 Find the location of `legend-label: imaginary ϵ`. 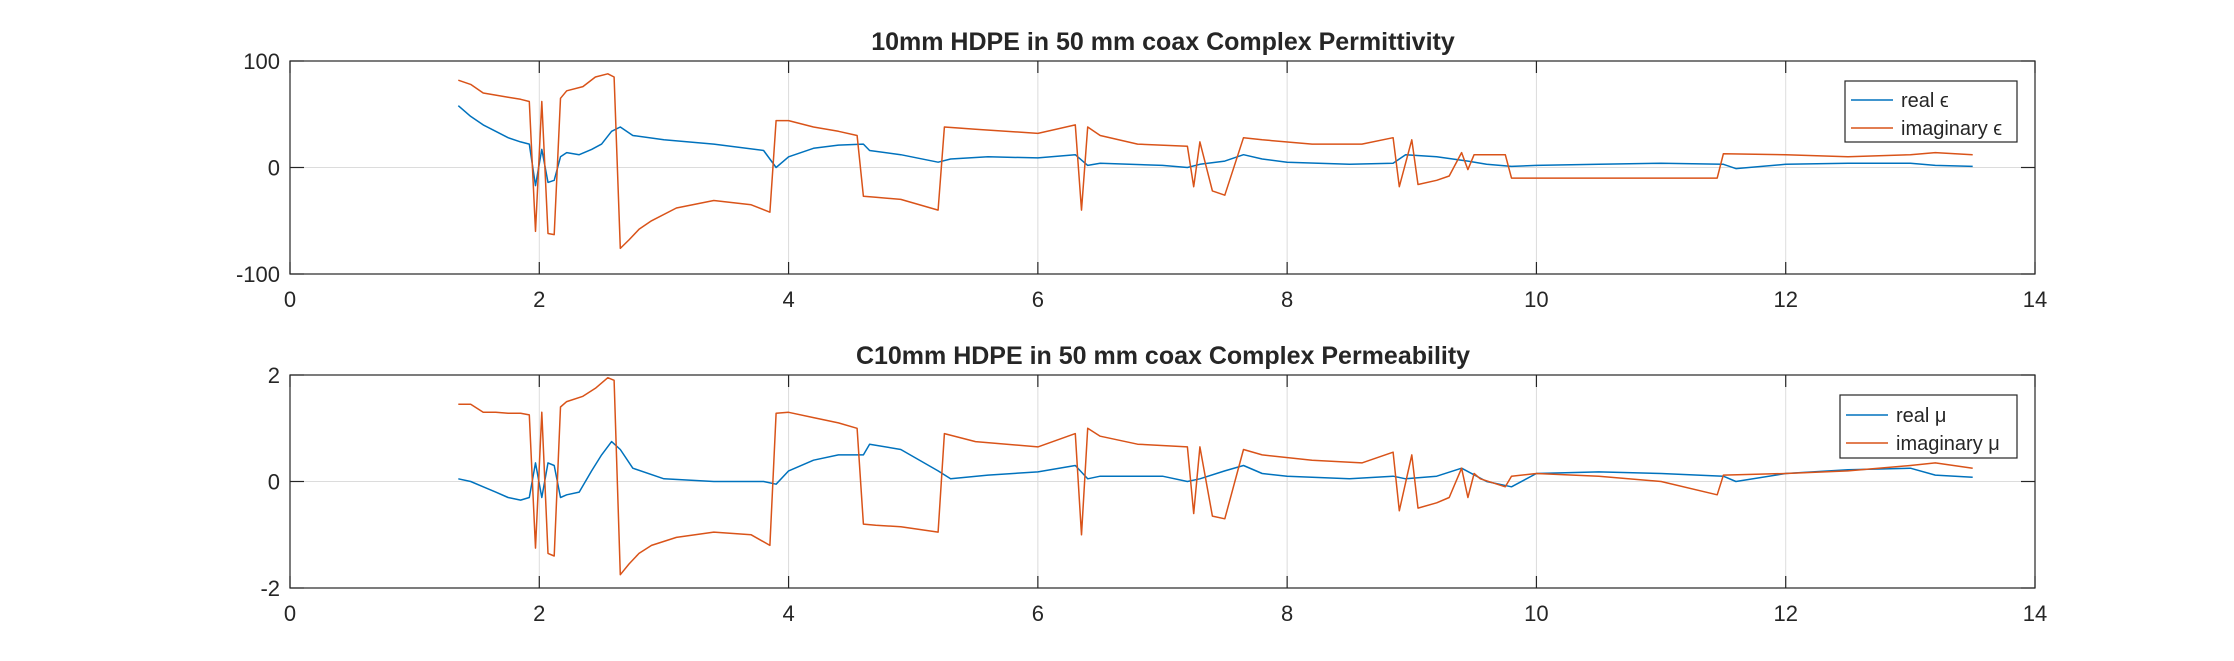

legend-label: imaginary ϵ is located at coordinates (1951, 129).